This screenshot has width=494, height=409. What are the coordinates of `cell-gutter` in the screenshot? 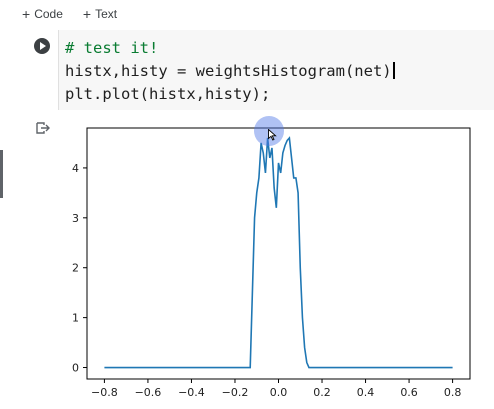 It's located at (41, 70).